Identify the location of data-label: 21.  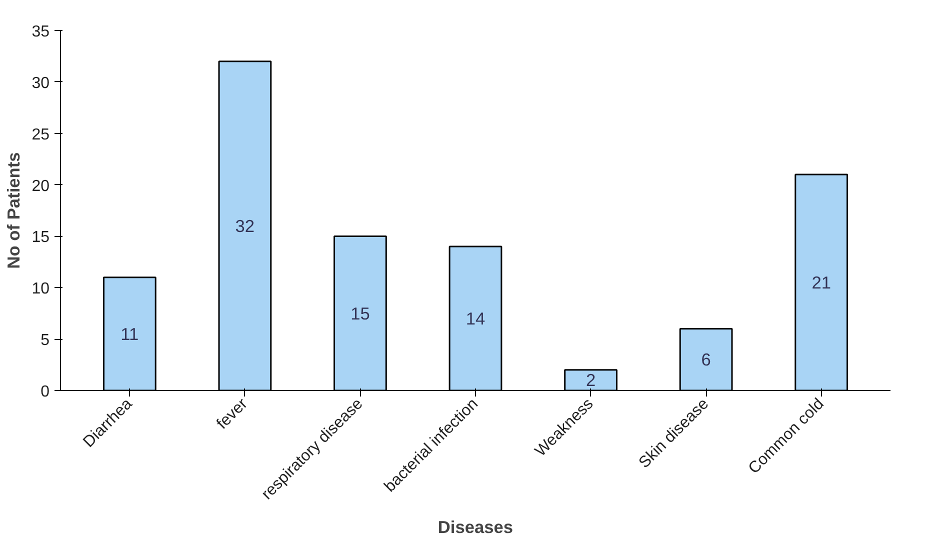
(821, 282).